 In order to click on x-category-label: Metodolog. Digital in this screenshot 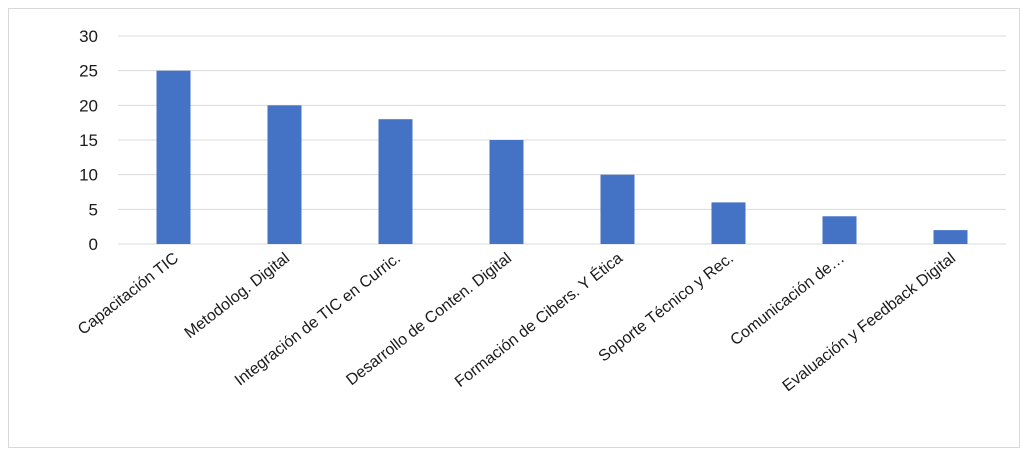, I will do `click(237, 296)`.